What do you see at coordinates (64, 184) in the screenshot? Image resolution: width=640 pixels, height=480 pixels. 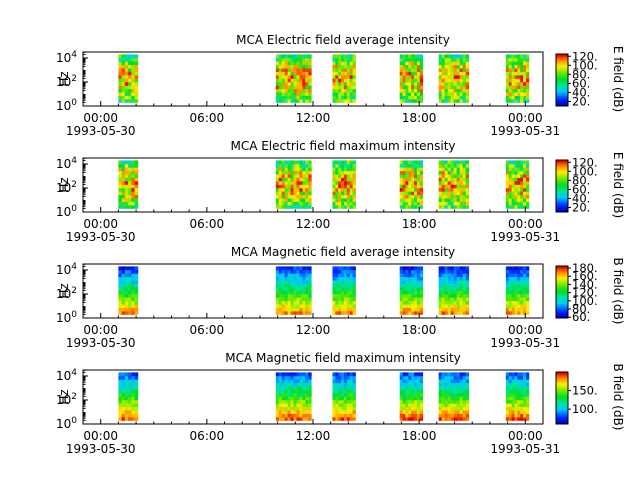 I see `y-axis-label: Hz` at bounding box center [64, 184].